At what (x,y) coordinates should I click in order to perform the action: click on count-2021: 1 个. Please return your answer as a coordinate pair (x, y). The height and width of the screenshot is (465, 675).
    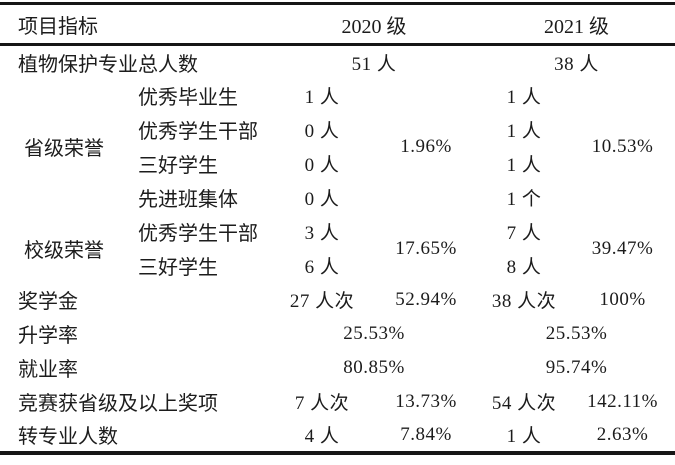
    Looking at the image, I should click on (524, 199).